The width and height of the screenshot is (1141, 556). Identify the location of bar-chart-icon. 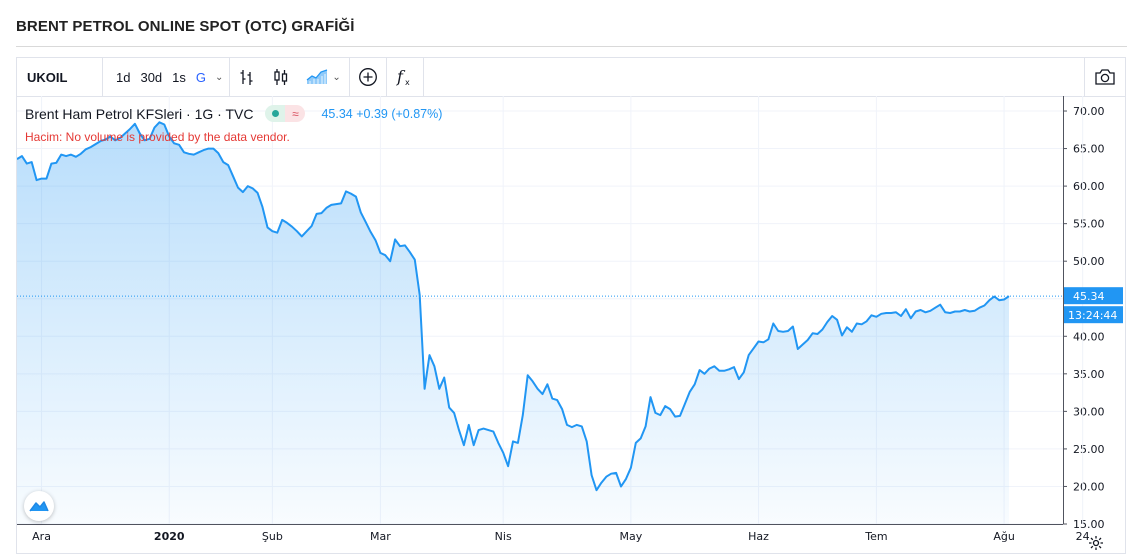
(246, 77).